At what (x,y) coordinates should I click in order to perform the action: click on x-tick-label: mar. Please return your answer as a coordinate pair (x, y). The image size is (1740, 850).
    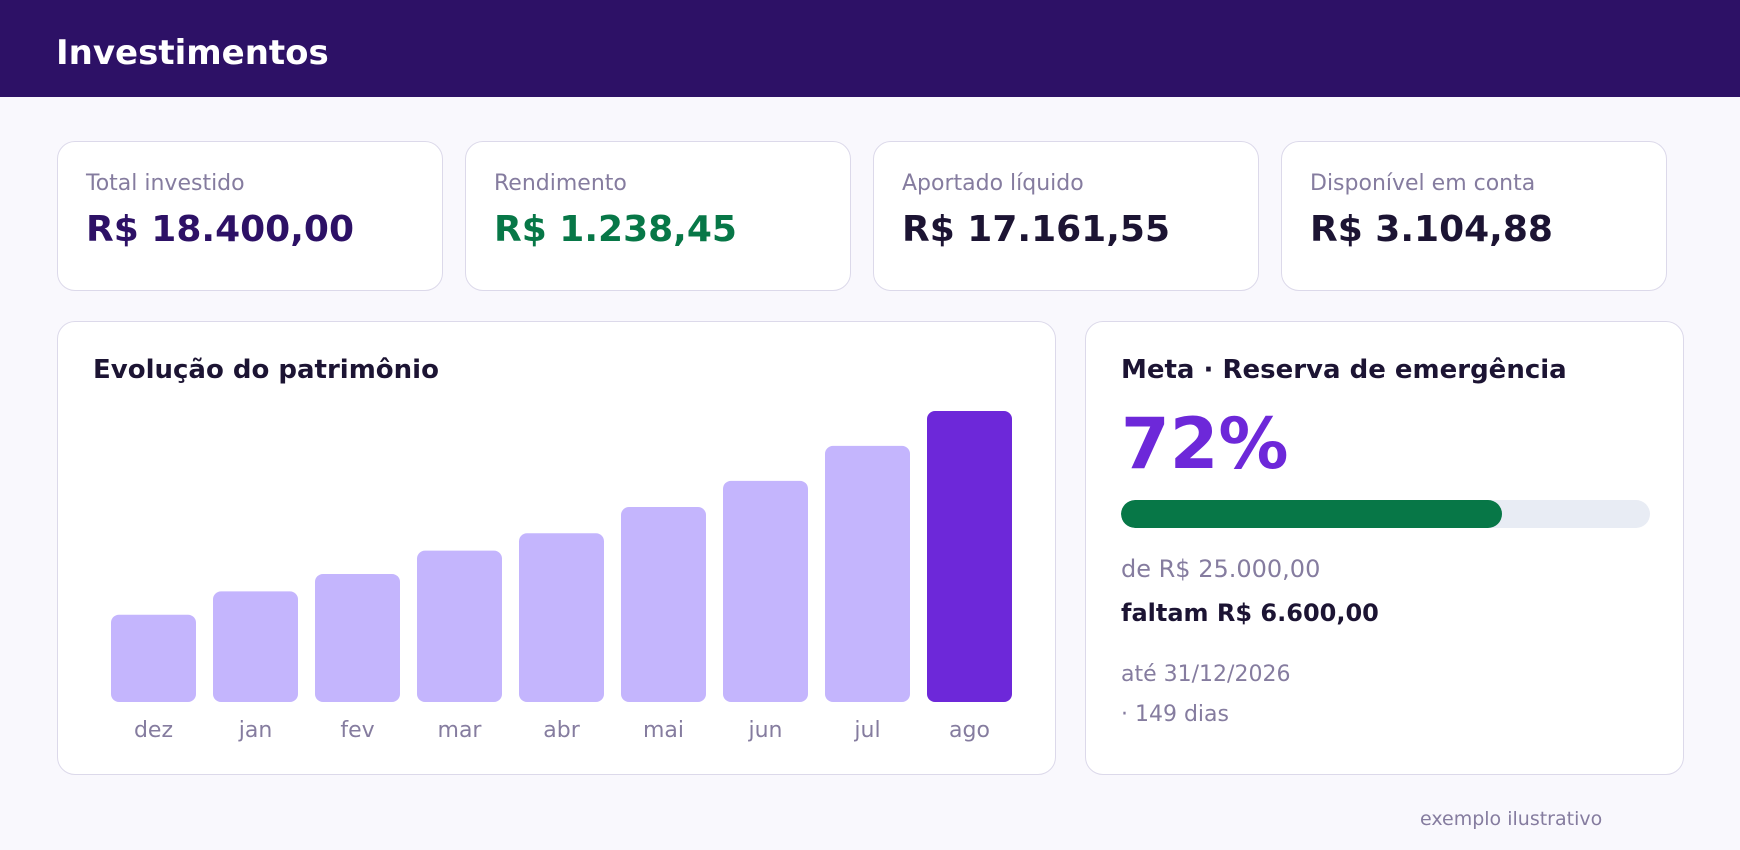
    Looking at the image, I should click on (460, 730).